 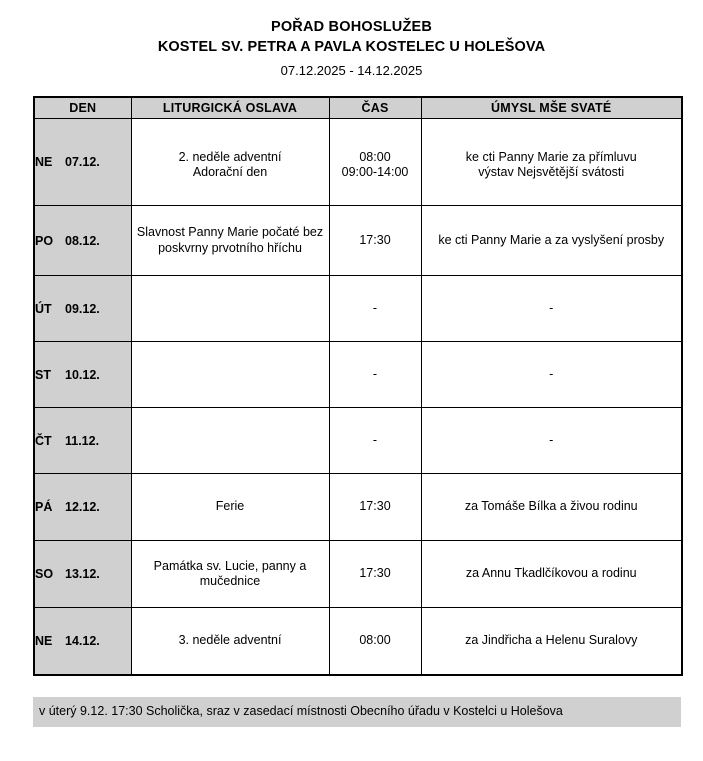 I want to click on row-day-cell: NE 07.12., so click(x=82, y=162).